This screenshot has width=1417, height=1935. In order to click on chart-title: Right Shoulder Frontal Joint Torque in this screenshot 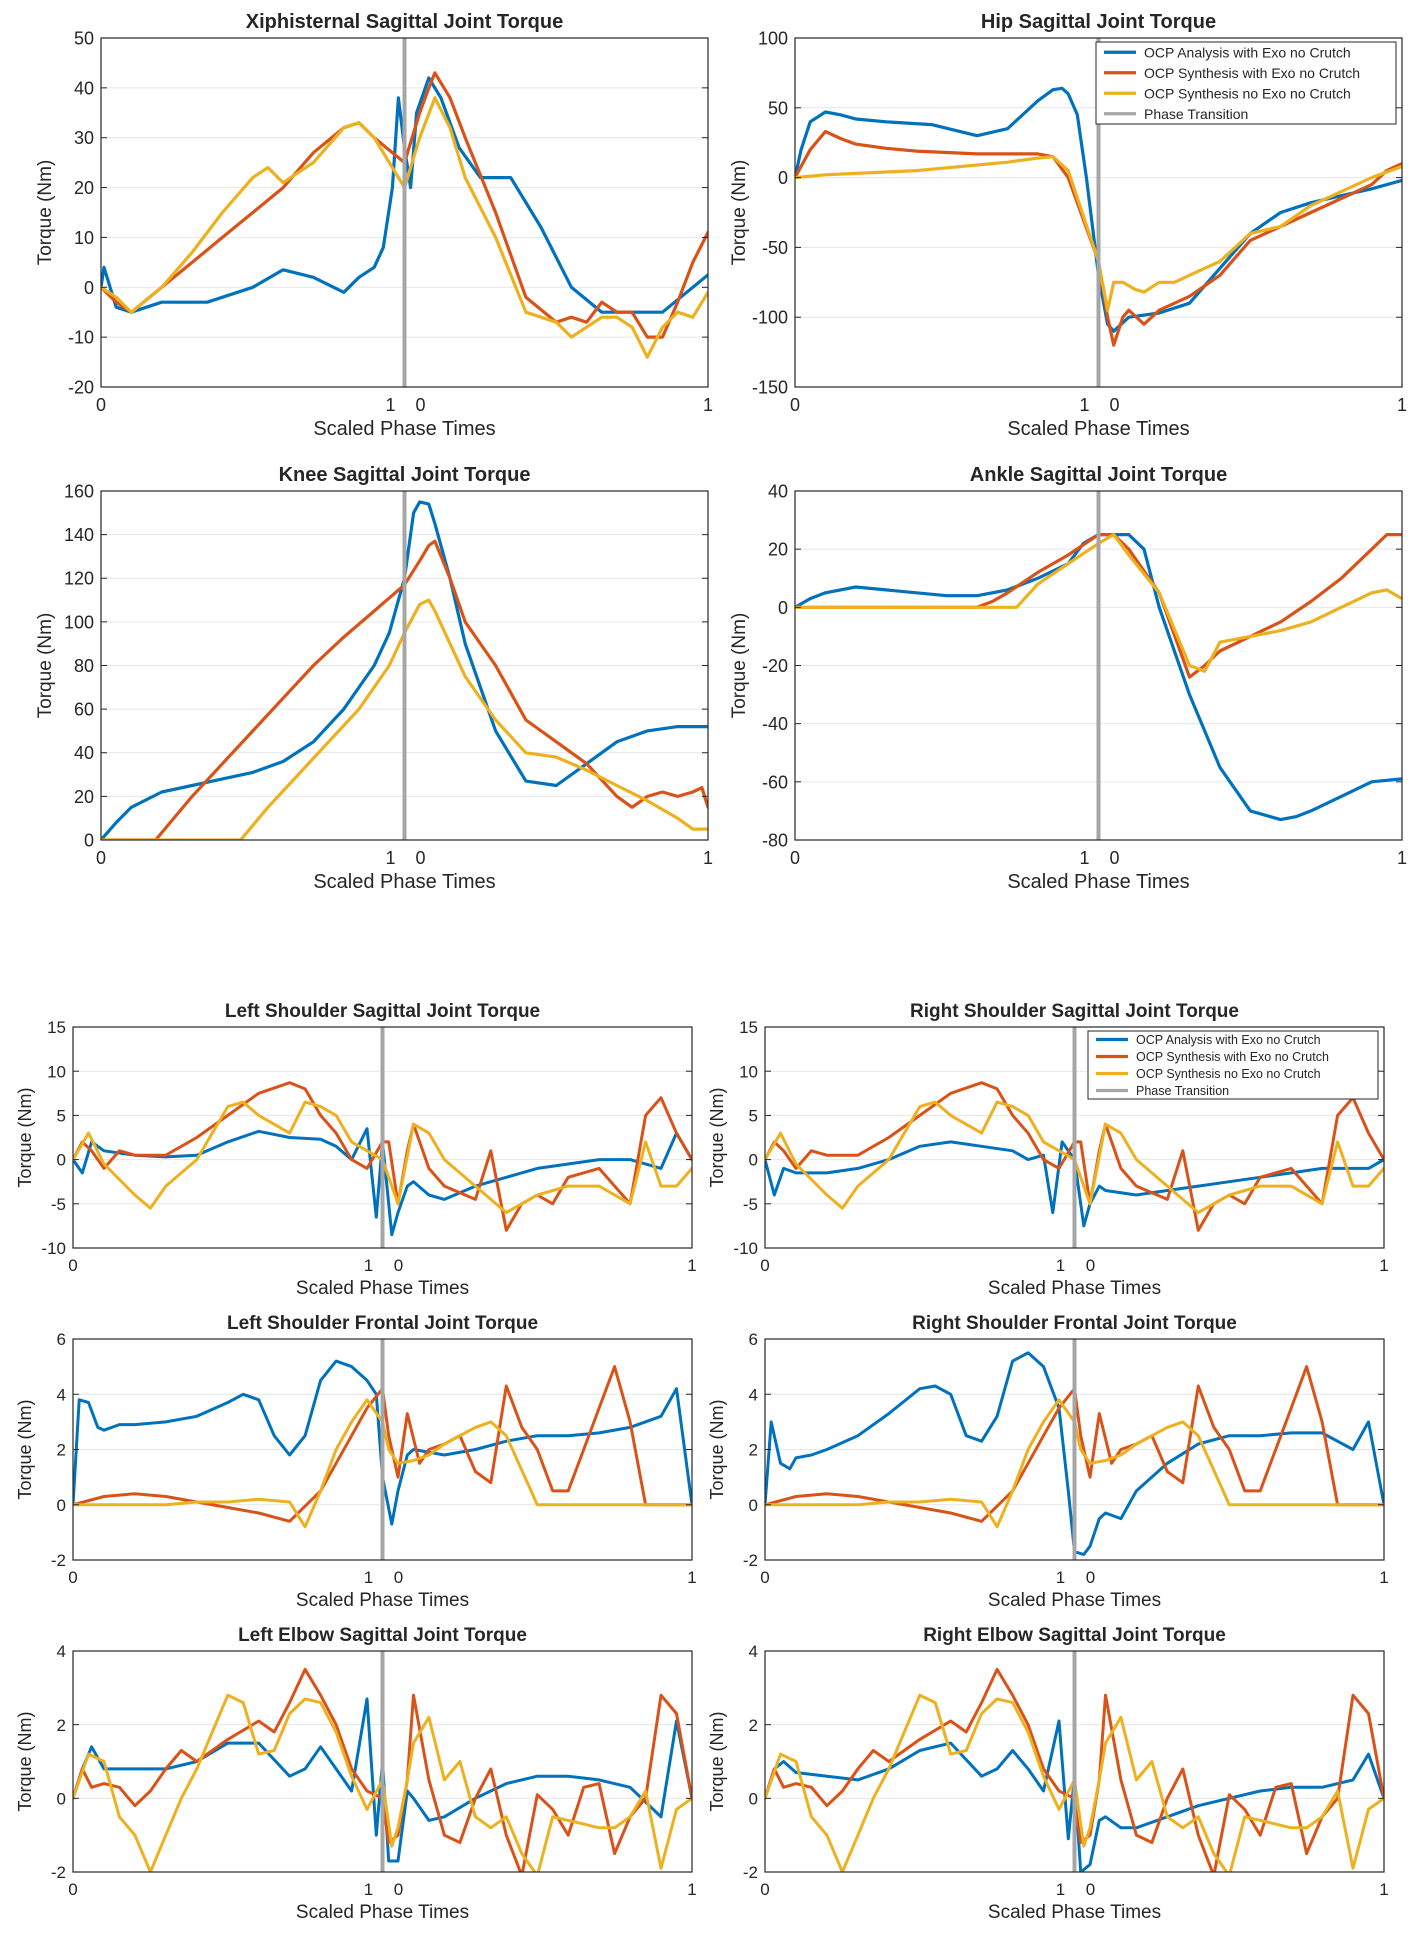, I will do `click(1074, 1323)`.